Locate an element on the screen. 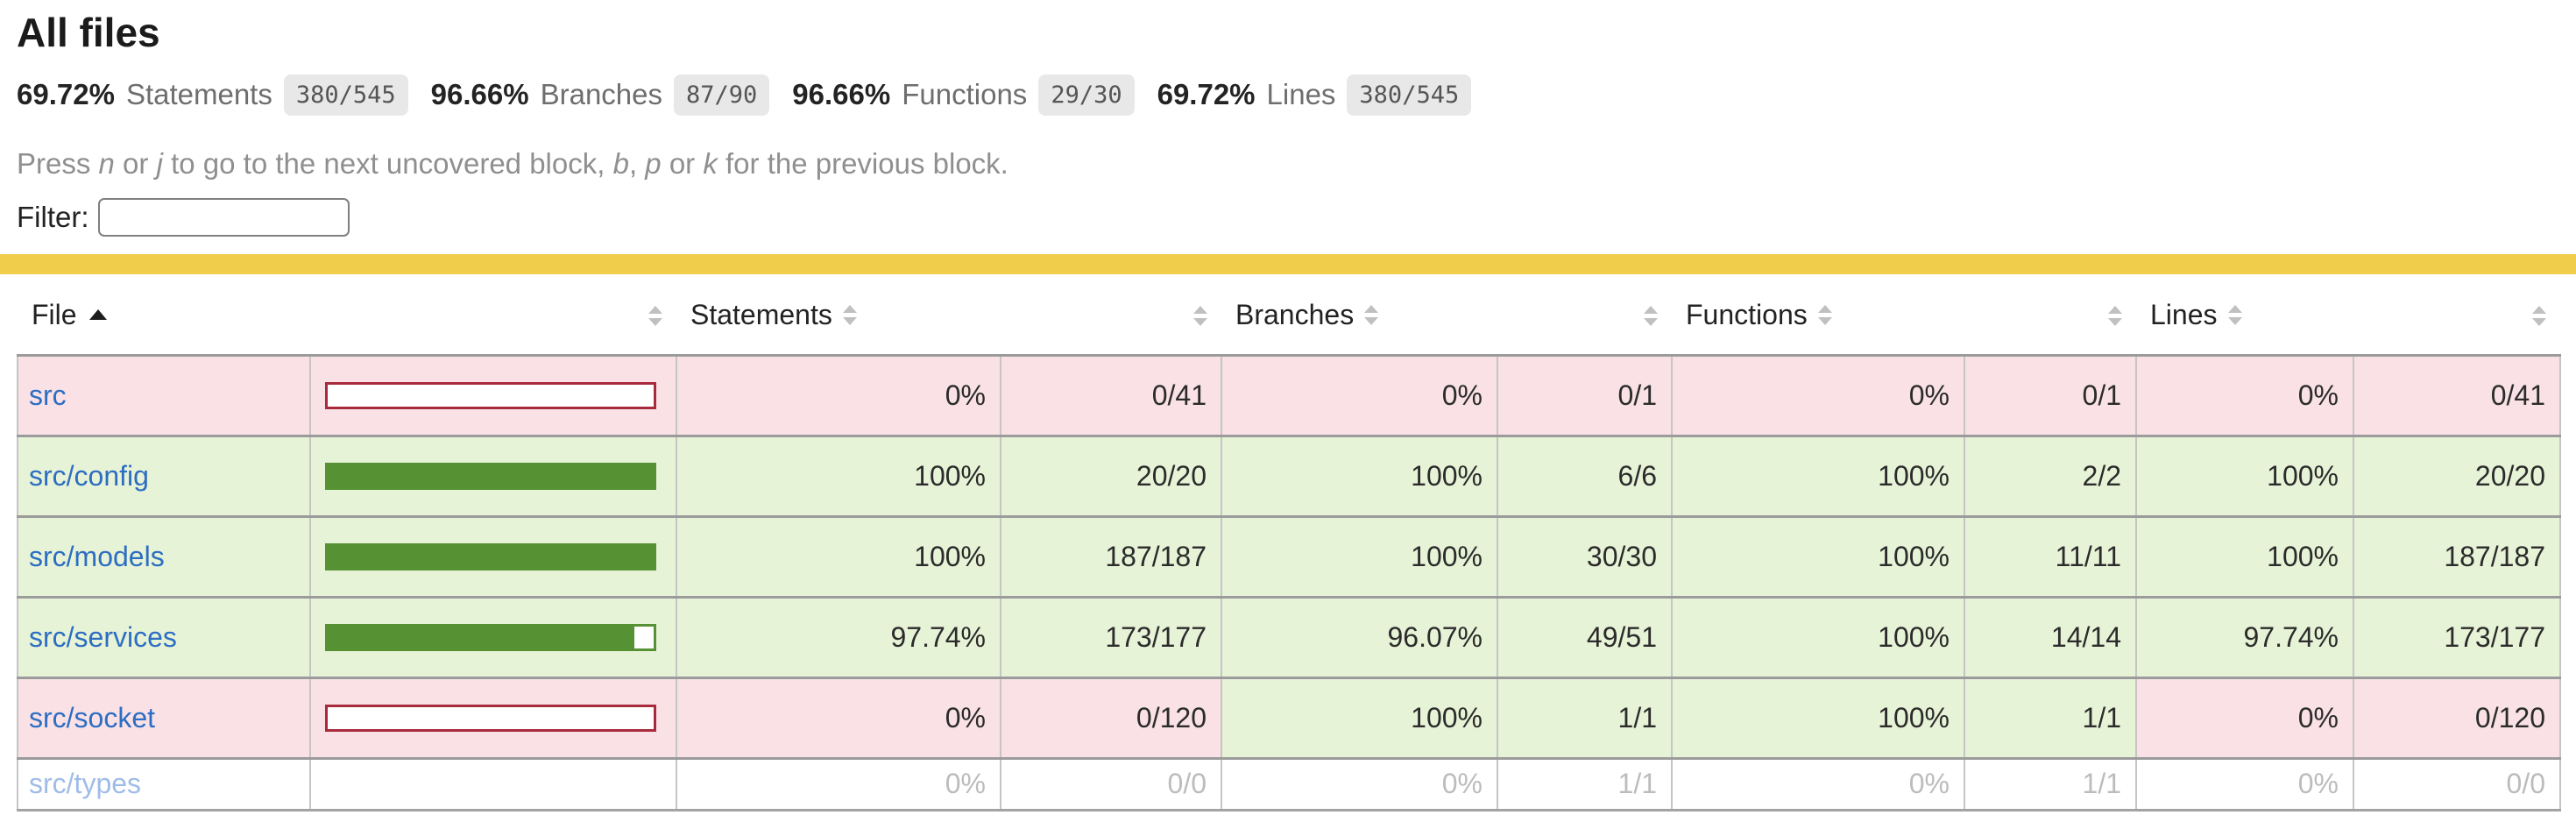  branches-pct-cell: 96.07% is located at coordinates (1359, 637).